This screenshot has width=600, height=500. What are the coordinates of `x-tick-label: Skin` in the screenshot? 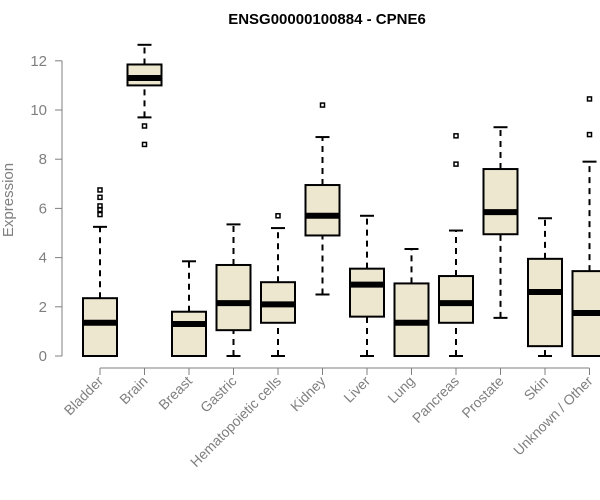 It's located at (536, 388).